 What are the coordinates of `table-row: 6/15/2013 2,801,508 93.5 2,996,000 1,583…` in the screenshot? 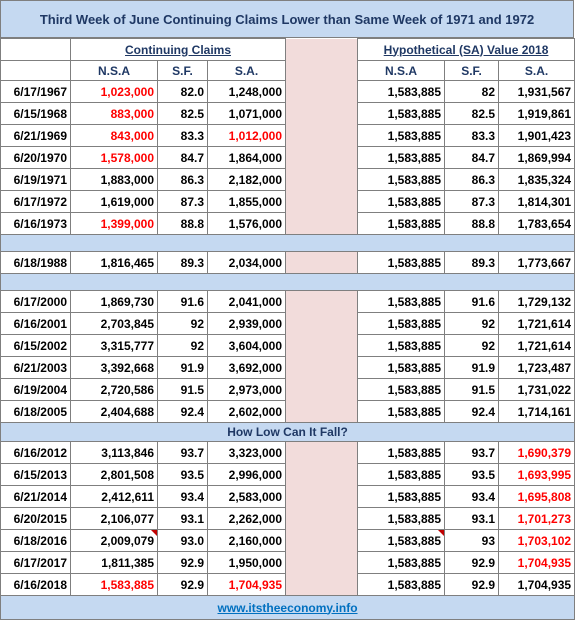 It's located at (287, 474).